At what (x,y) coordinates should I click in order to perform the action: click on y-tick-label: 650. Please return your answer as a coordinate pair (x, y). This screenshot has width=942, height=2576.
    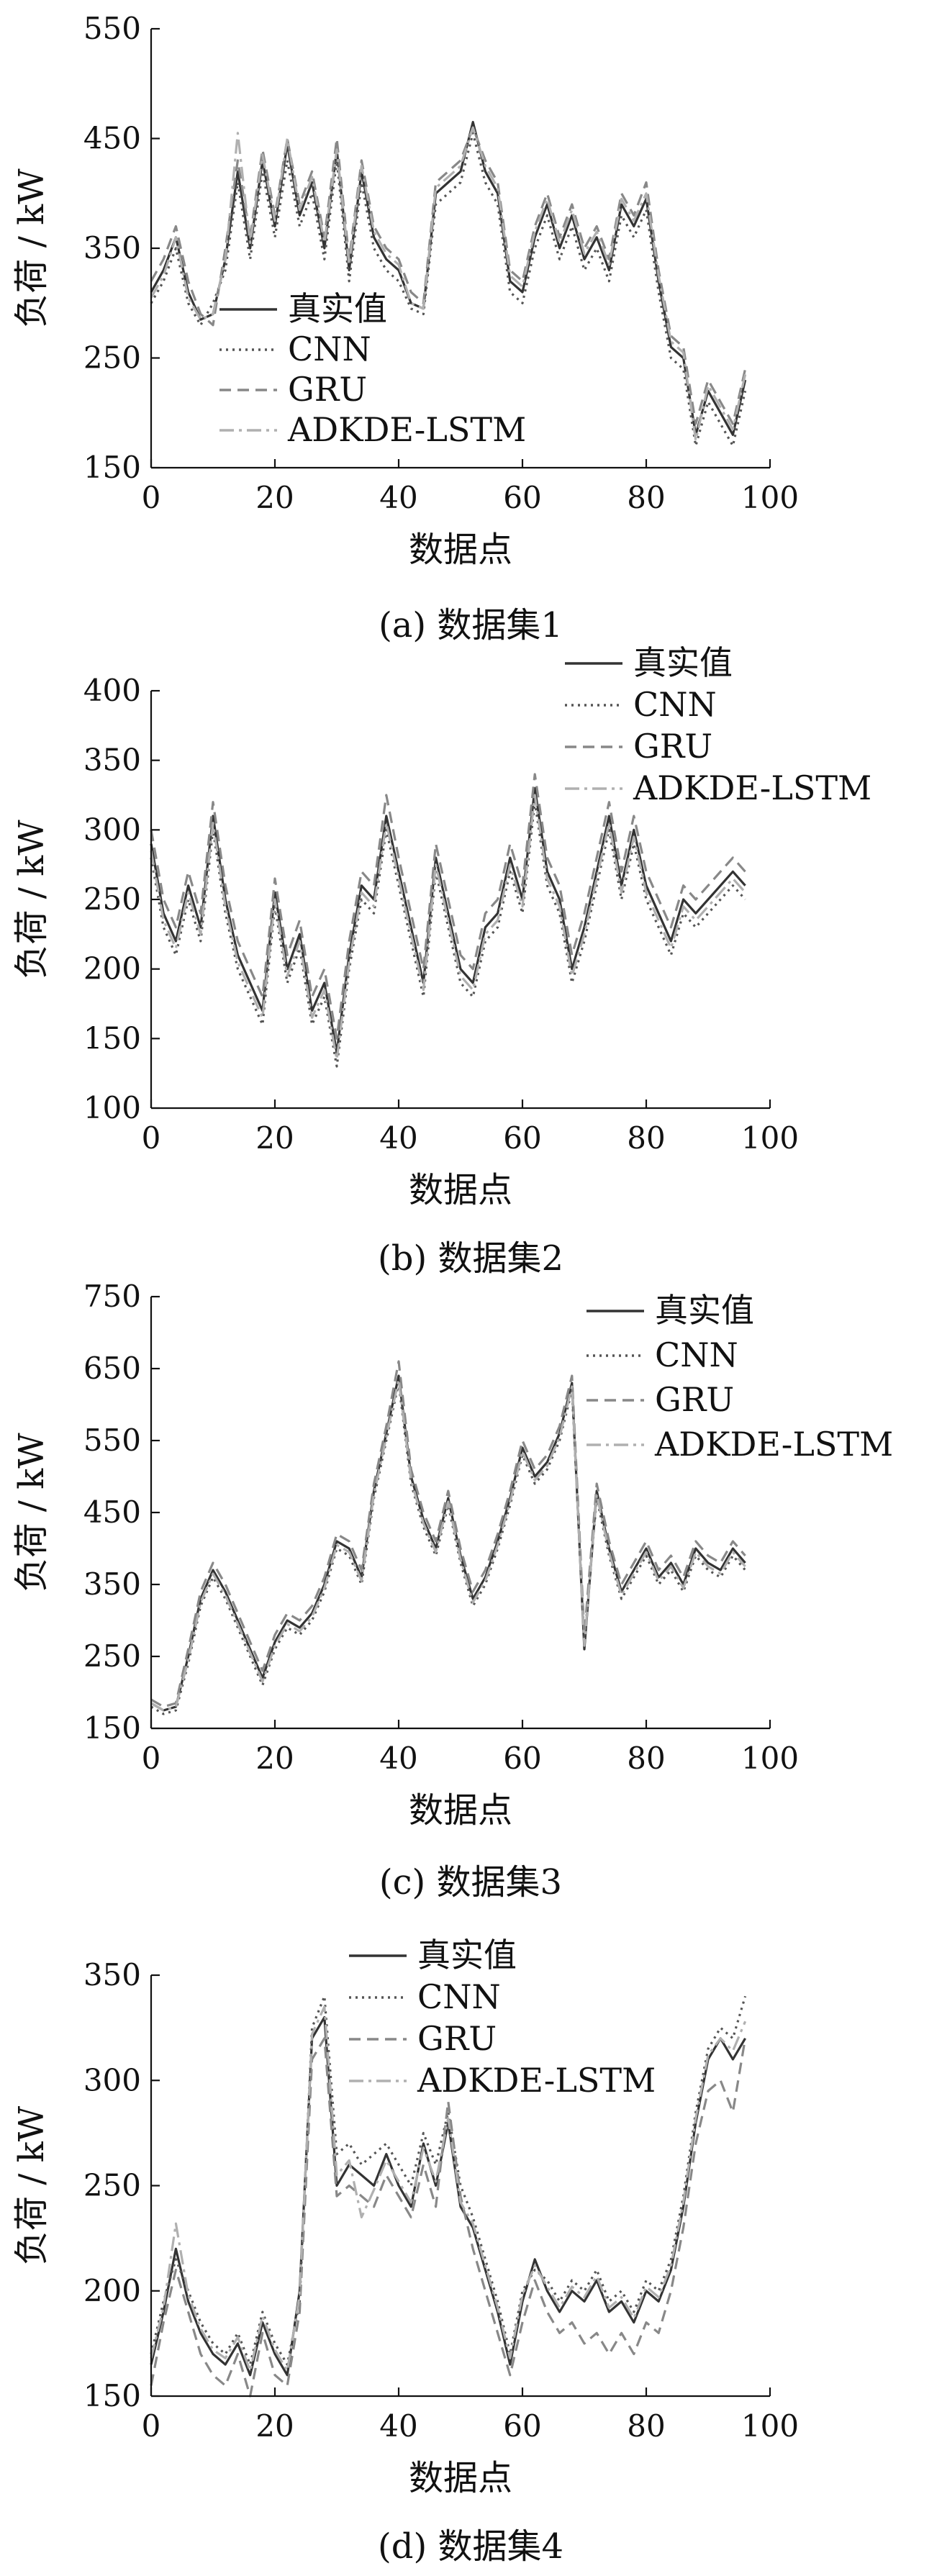
    Looking at the image, I should click on (112, 1368).